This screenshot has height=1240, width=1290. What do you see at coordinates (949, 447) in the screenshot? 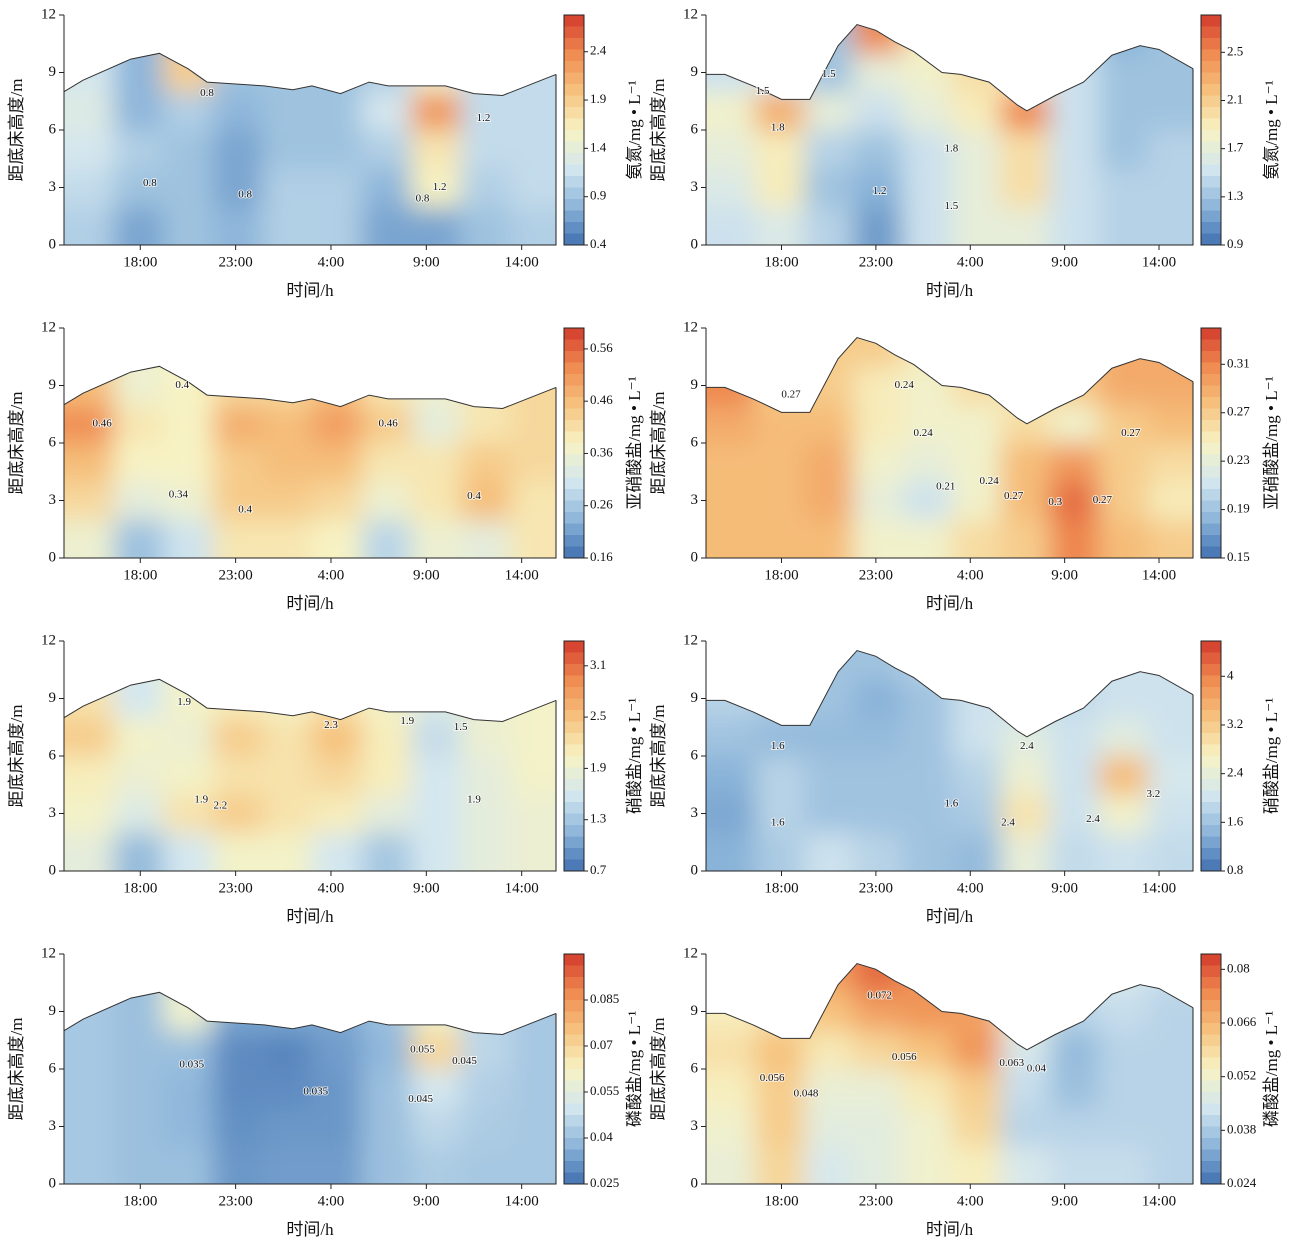
I see `field-clip` at bounding box center [949, 447].